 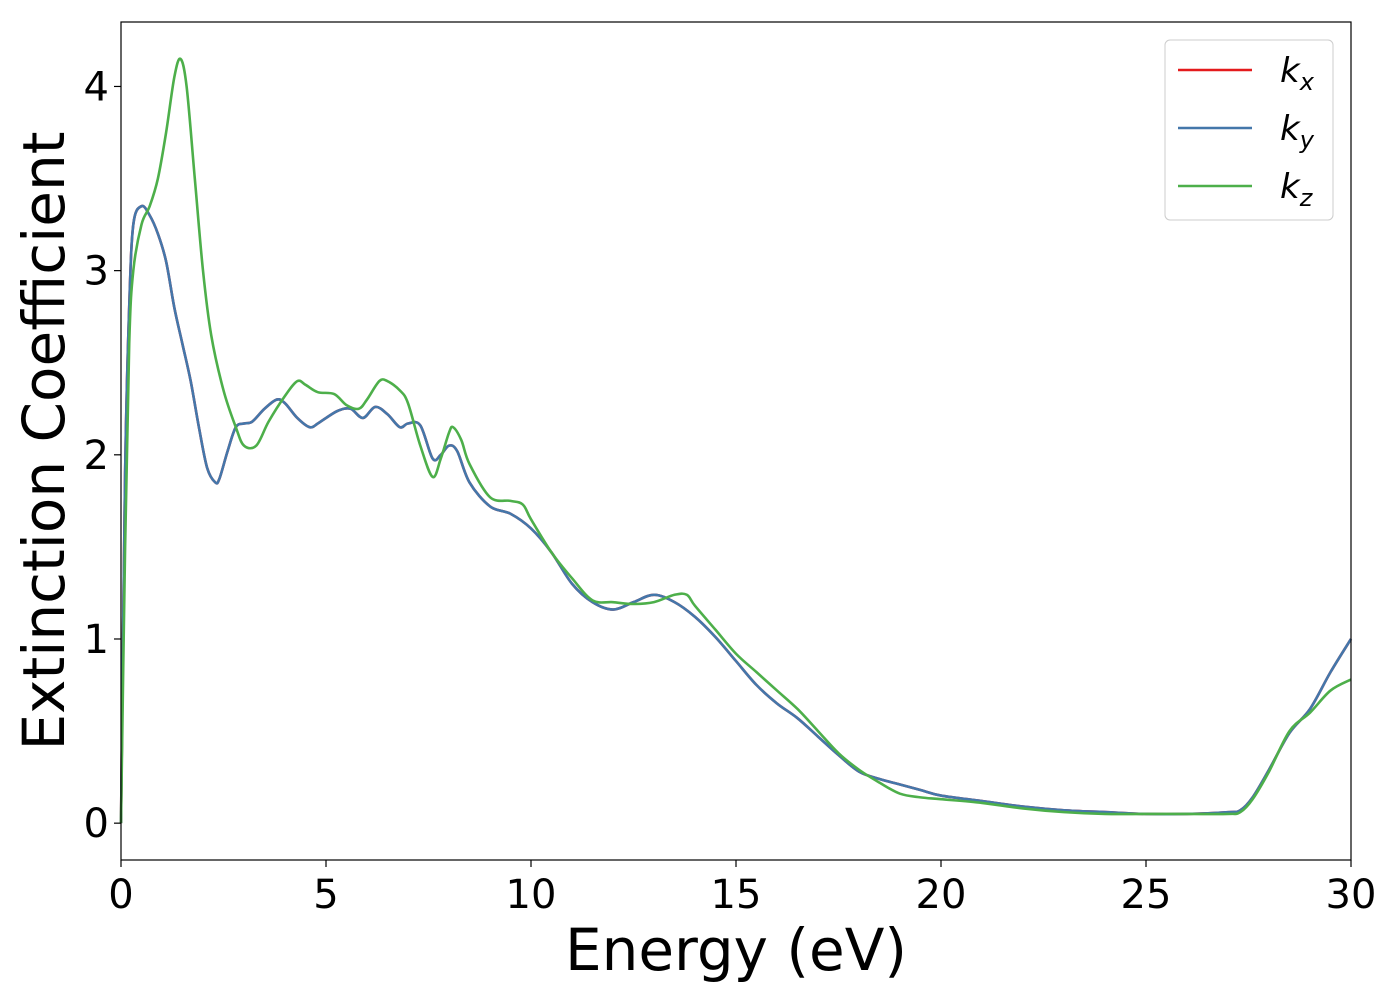 I want to click on y-tick-label: 1, so click(x=96, y=640).